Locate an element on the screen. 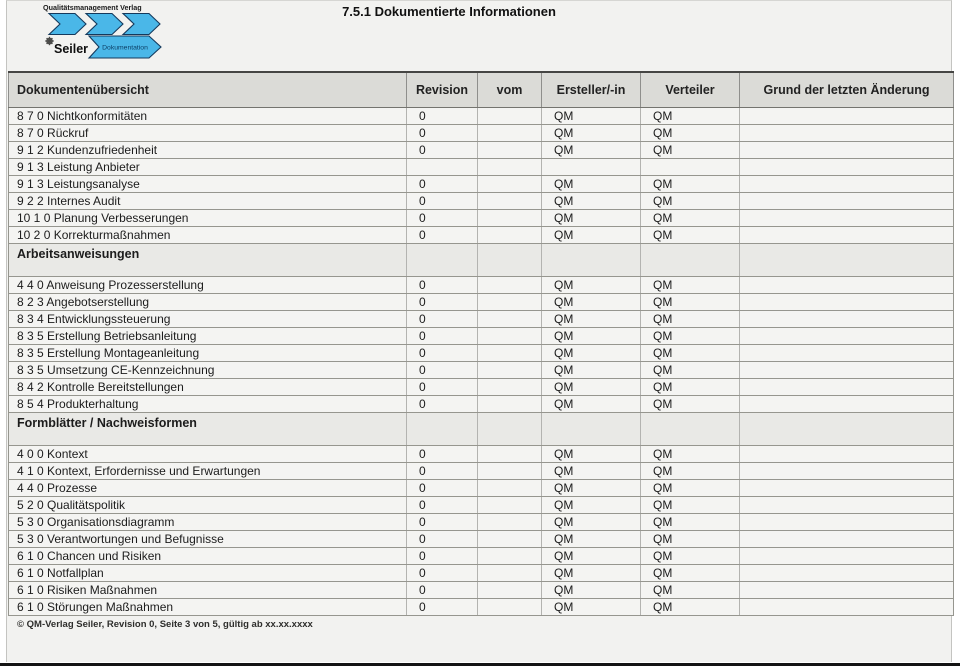 The image size is (960, 667). table-row: 6 1 0 Notfallplan 0 QM QM is located at coordinates (481, 573).